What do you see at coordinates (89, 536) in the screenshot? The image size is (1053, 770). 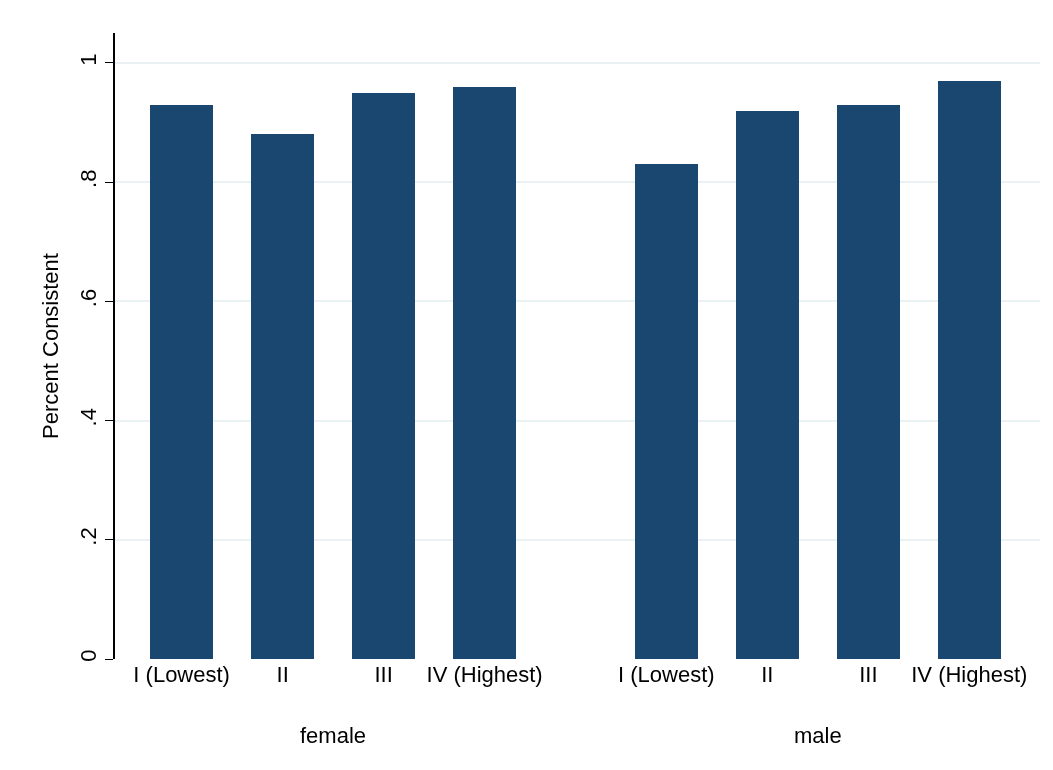 I see `y-tick-label: .2` at bounding box center [89, 536].